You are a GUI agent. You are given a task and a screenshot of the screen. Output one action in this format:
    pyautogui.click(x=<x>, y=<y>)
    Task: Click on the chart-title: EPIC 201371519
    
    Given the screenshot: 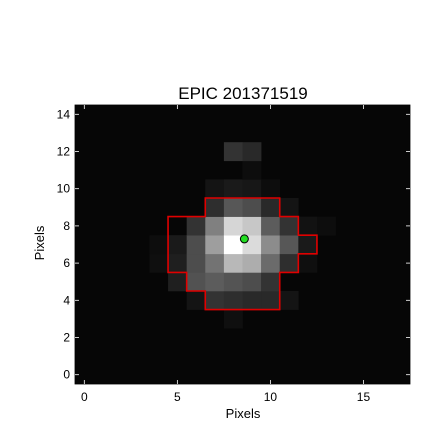 What is the action you would take?
    pyautogui.click(x=243, y=93)
    